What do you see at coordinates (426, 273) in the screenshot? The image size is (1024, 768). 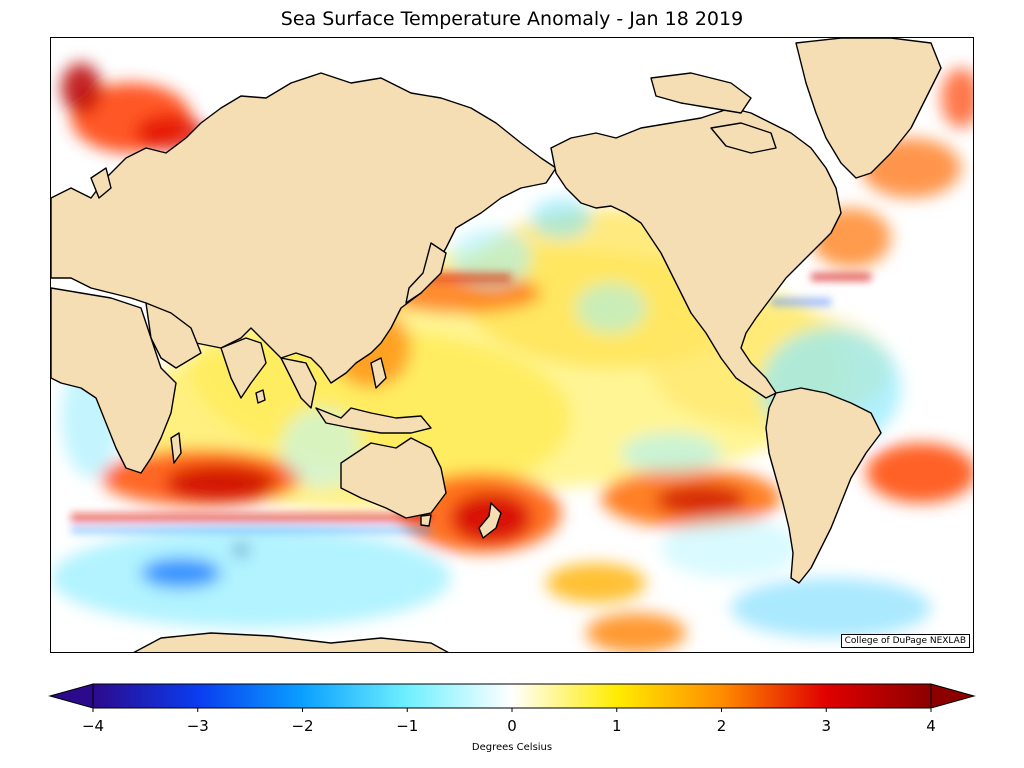 I see `japan-landmass` at bounding box center [426, 273].